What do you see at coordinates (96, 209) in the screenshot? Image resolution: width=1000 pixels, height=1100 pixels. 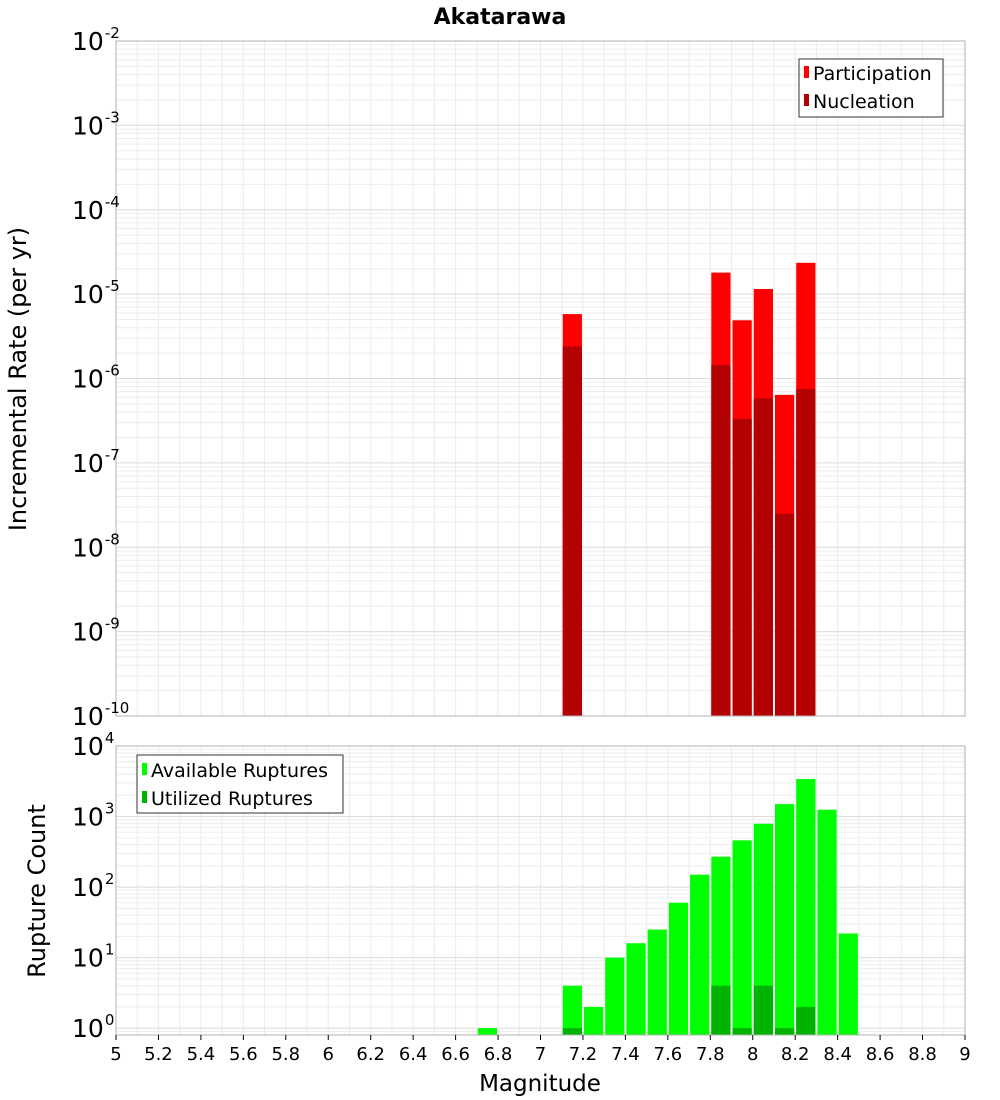 I see `y-tick-label: 10⁻⁴` at bounding box center [96, 209].